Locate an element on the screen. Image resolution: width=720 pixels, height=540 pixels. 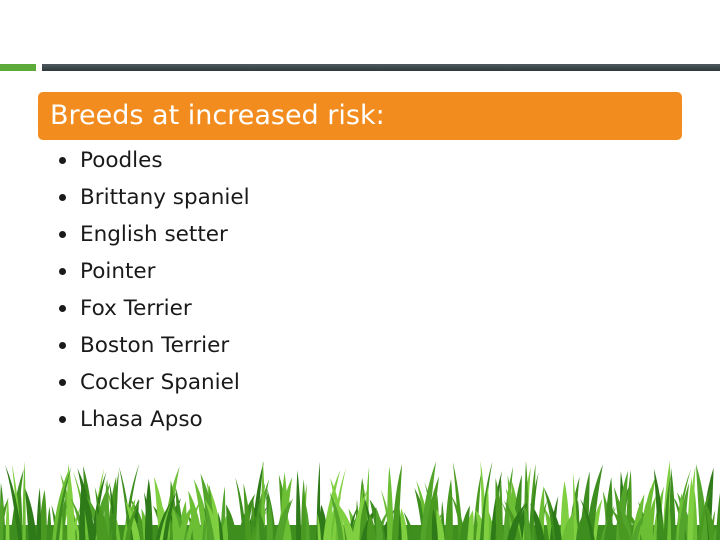
bullet-item: Cocker Spaniel is located at coordinates (125, 382).